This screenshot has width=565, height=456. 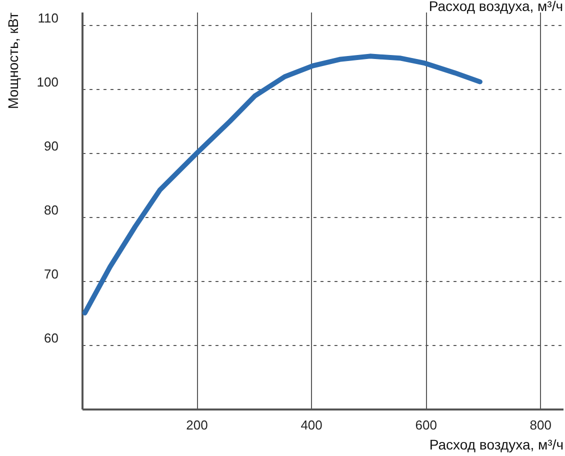 I want to click on y-tick-label: 60, so click(x=51, y=338).